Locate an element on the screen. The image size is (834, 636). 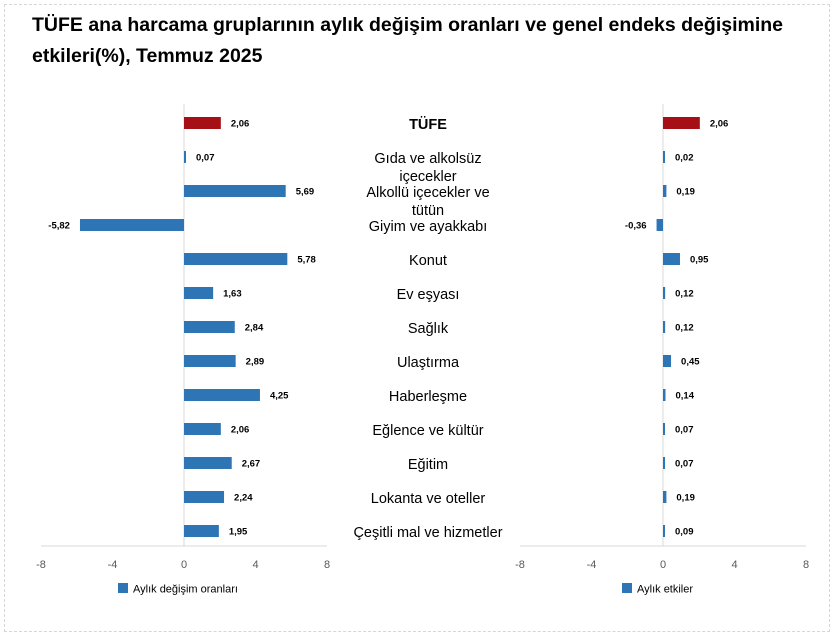
data-label: 2,67 is located at coordinates (251, 464).